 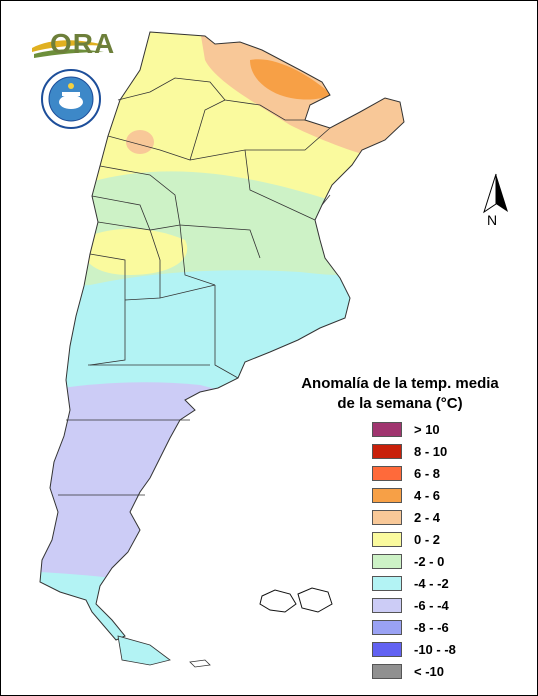 I want to click on legend-label: -8 - -6, so click(x=431, y=627).